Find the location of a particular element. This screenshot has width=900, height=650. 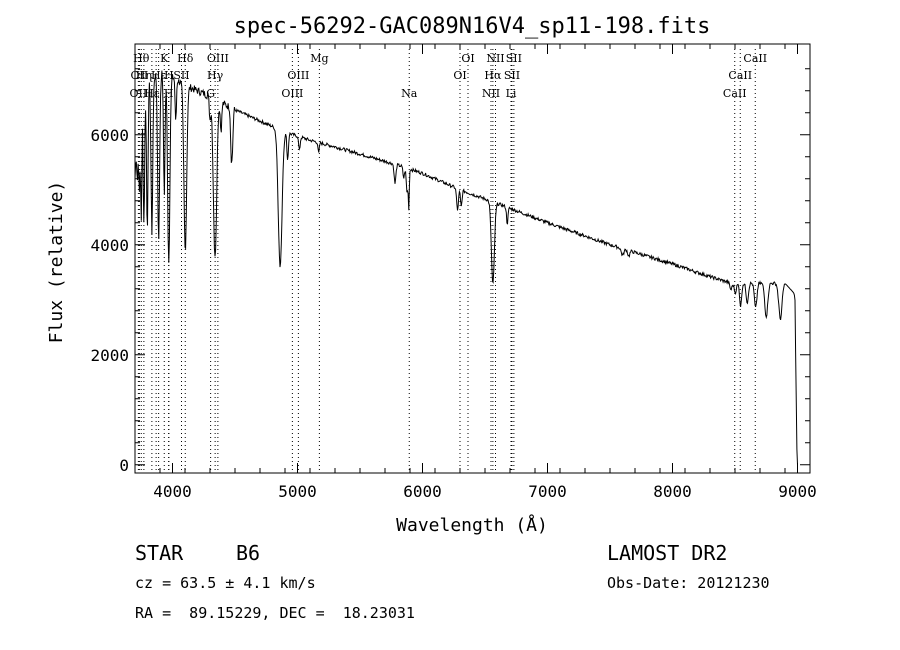

observation-date: Obs-Date: 20121230 is located at coordinates (688, 583).